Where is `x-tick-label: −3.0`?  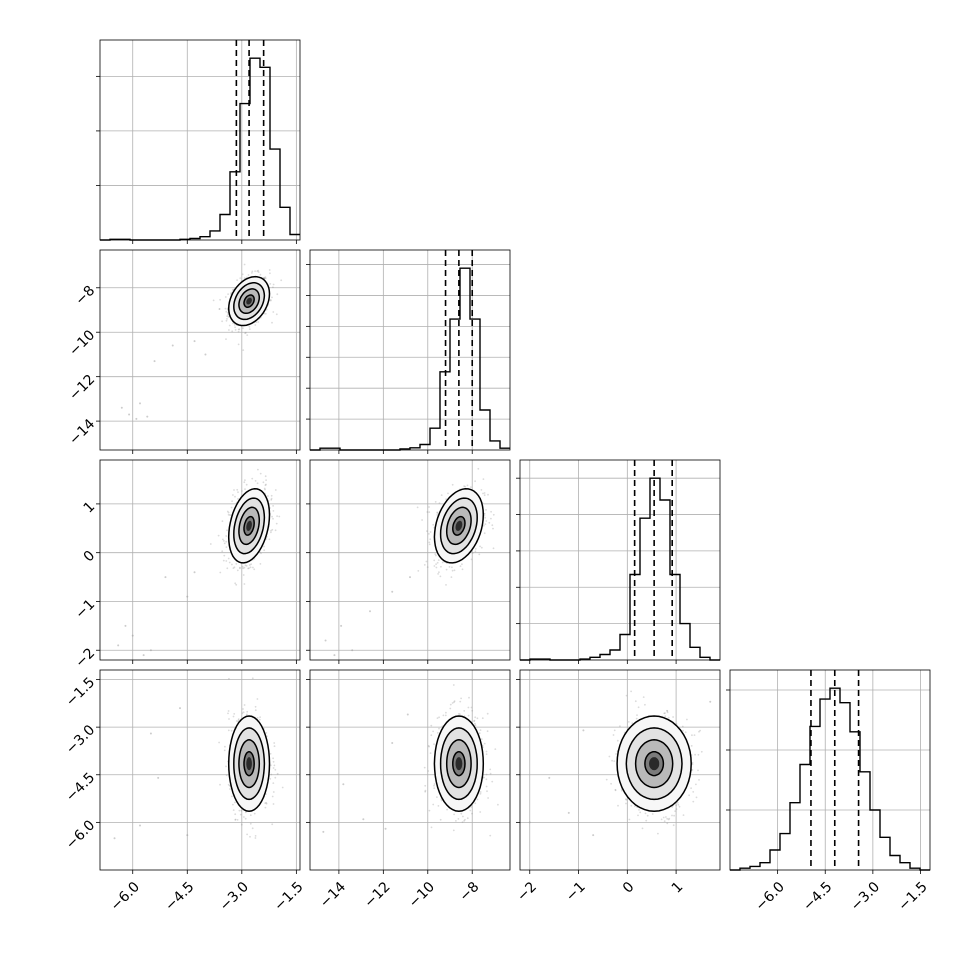
x-tick-label: −3.0 is located at coordinates (234, 896).